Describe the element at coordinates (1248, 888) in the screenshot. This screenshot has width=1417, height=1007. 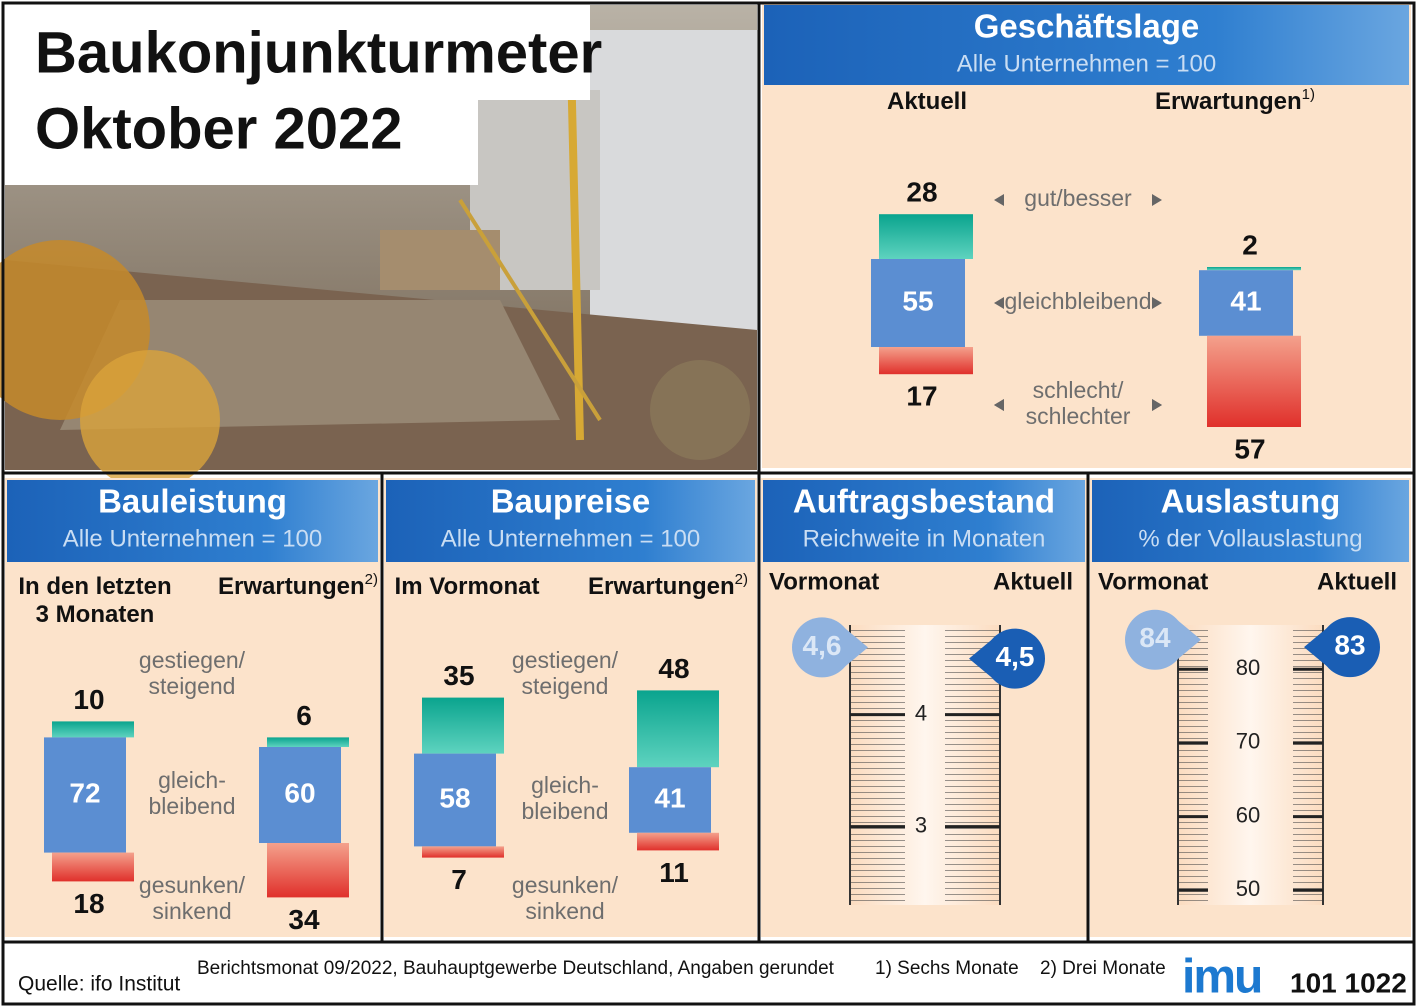
I see `tick-label: 50` at that location.